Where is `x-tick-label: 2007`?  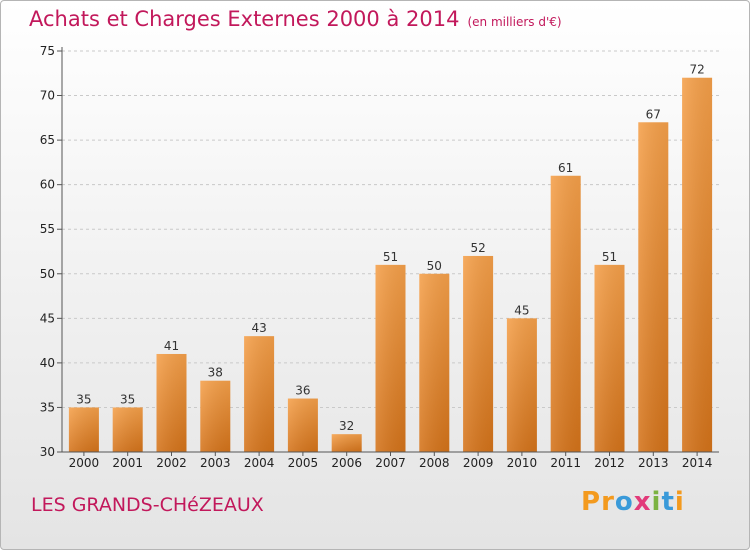
x-tick-label: 2007 is located at coordinates (390, 463).